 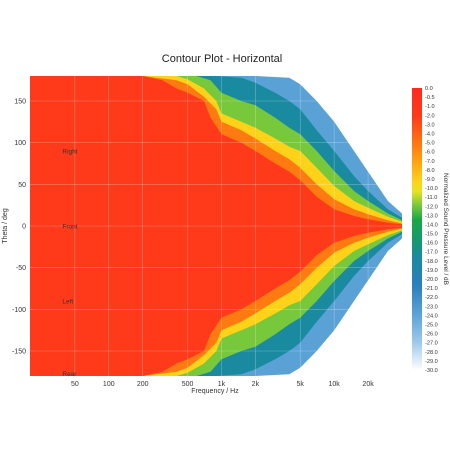 What do you see at coordinates (20, 143) in the screenshot?
I see `y-tick-label: 100` at bounding box center [20, 143].